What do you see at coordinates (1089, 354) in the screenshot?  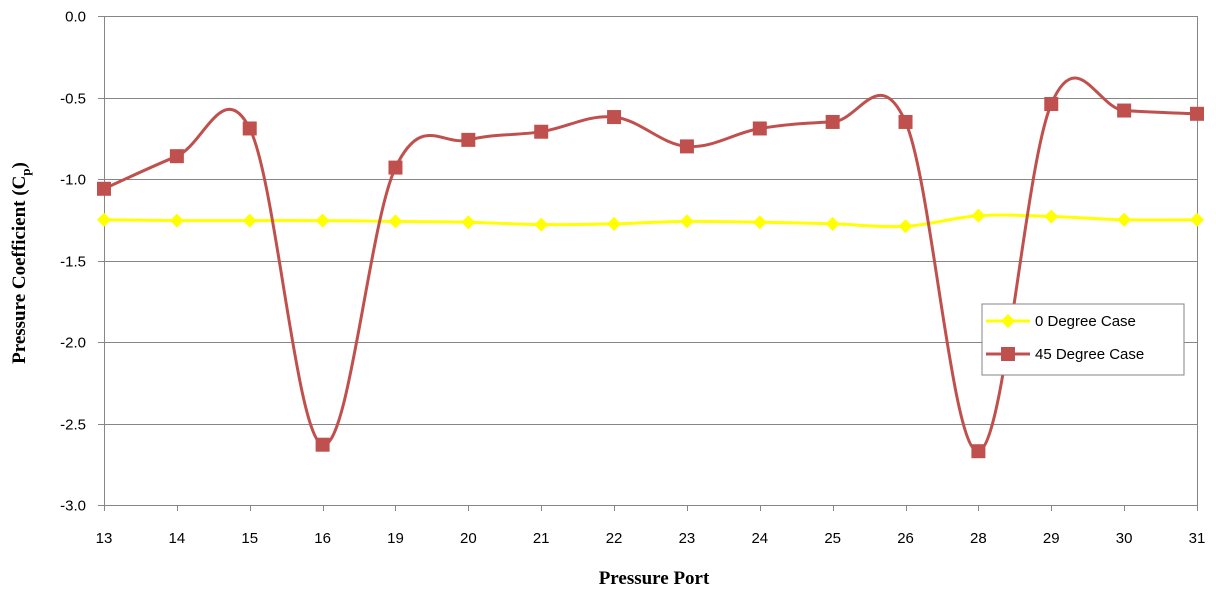 I see `legend-label-45-degree: 45 Degree Case` at bounding box center [1089, 354].